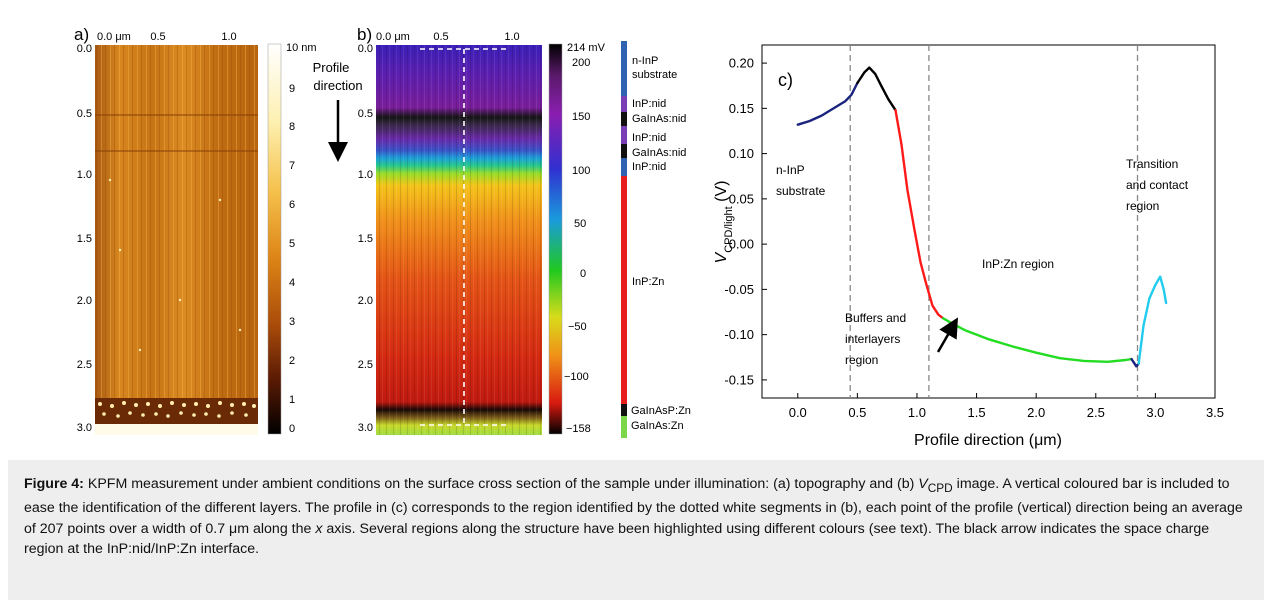 The image size is (1272, 610). I want to click on annotation-transition: region, so click(1142, 206).